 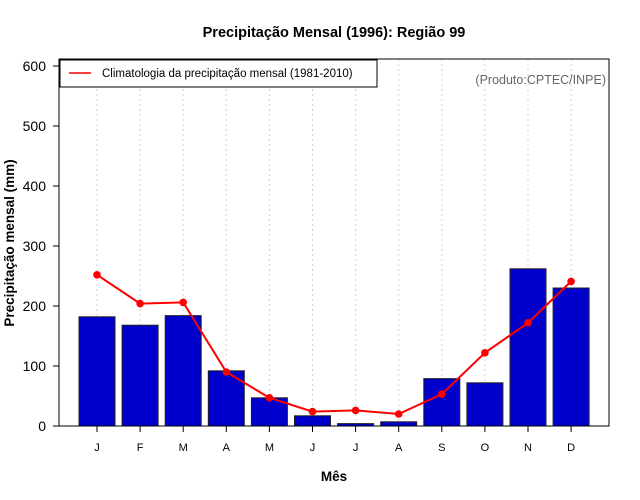 What do you see at coordinates (35, 66) in the screenshot?
I see `y-tick-label: 600` at bounding box center [35, 66].